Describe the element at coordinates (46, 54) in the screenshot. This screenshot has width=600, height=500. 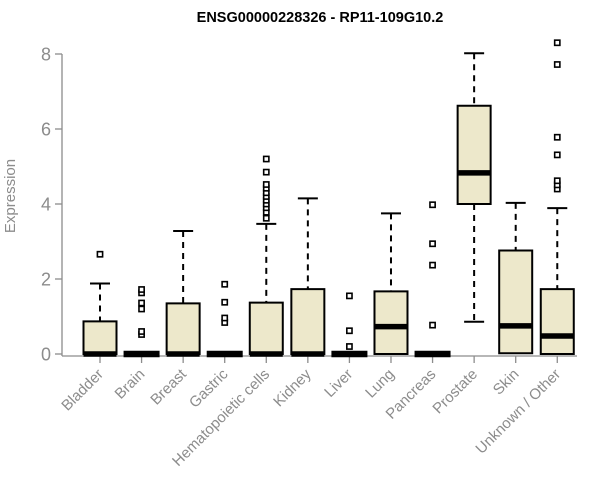
I see `y-tick-label: 8` at that location.